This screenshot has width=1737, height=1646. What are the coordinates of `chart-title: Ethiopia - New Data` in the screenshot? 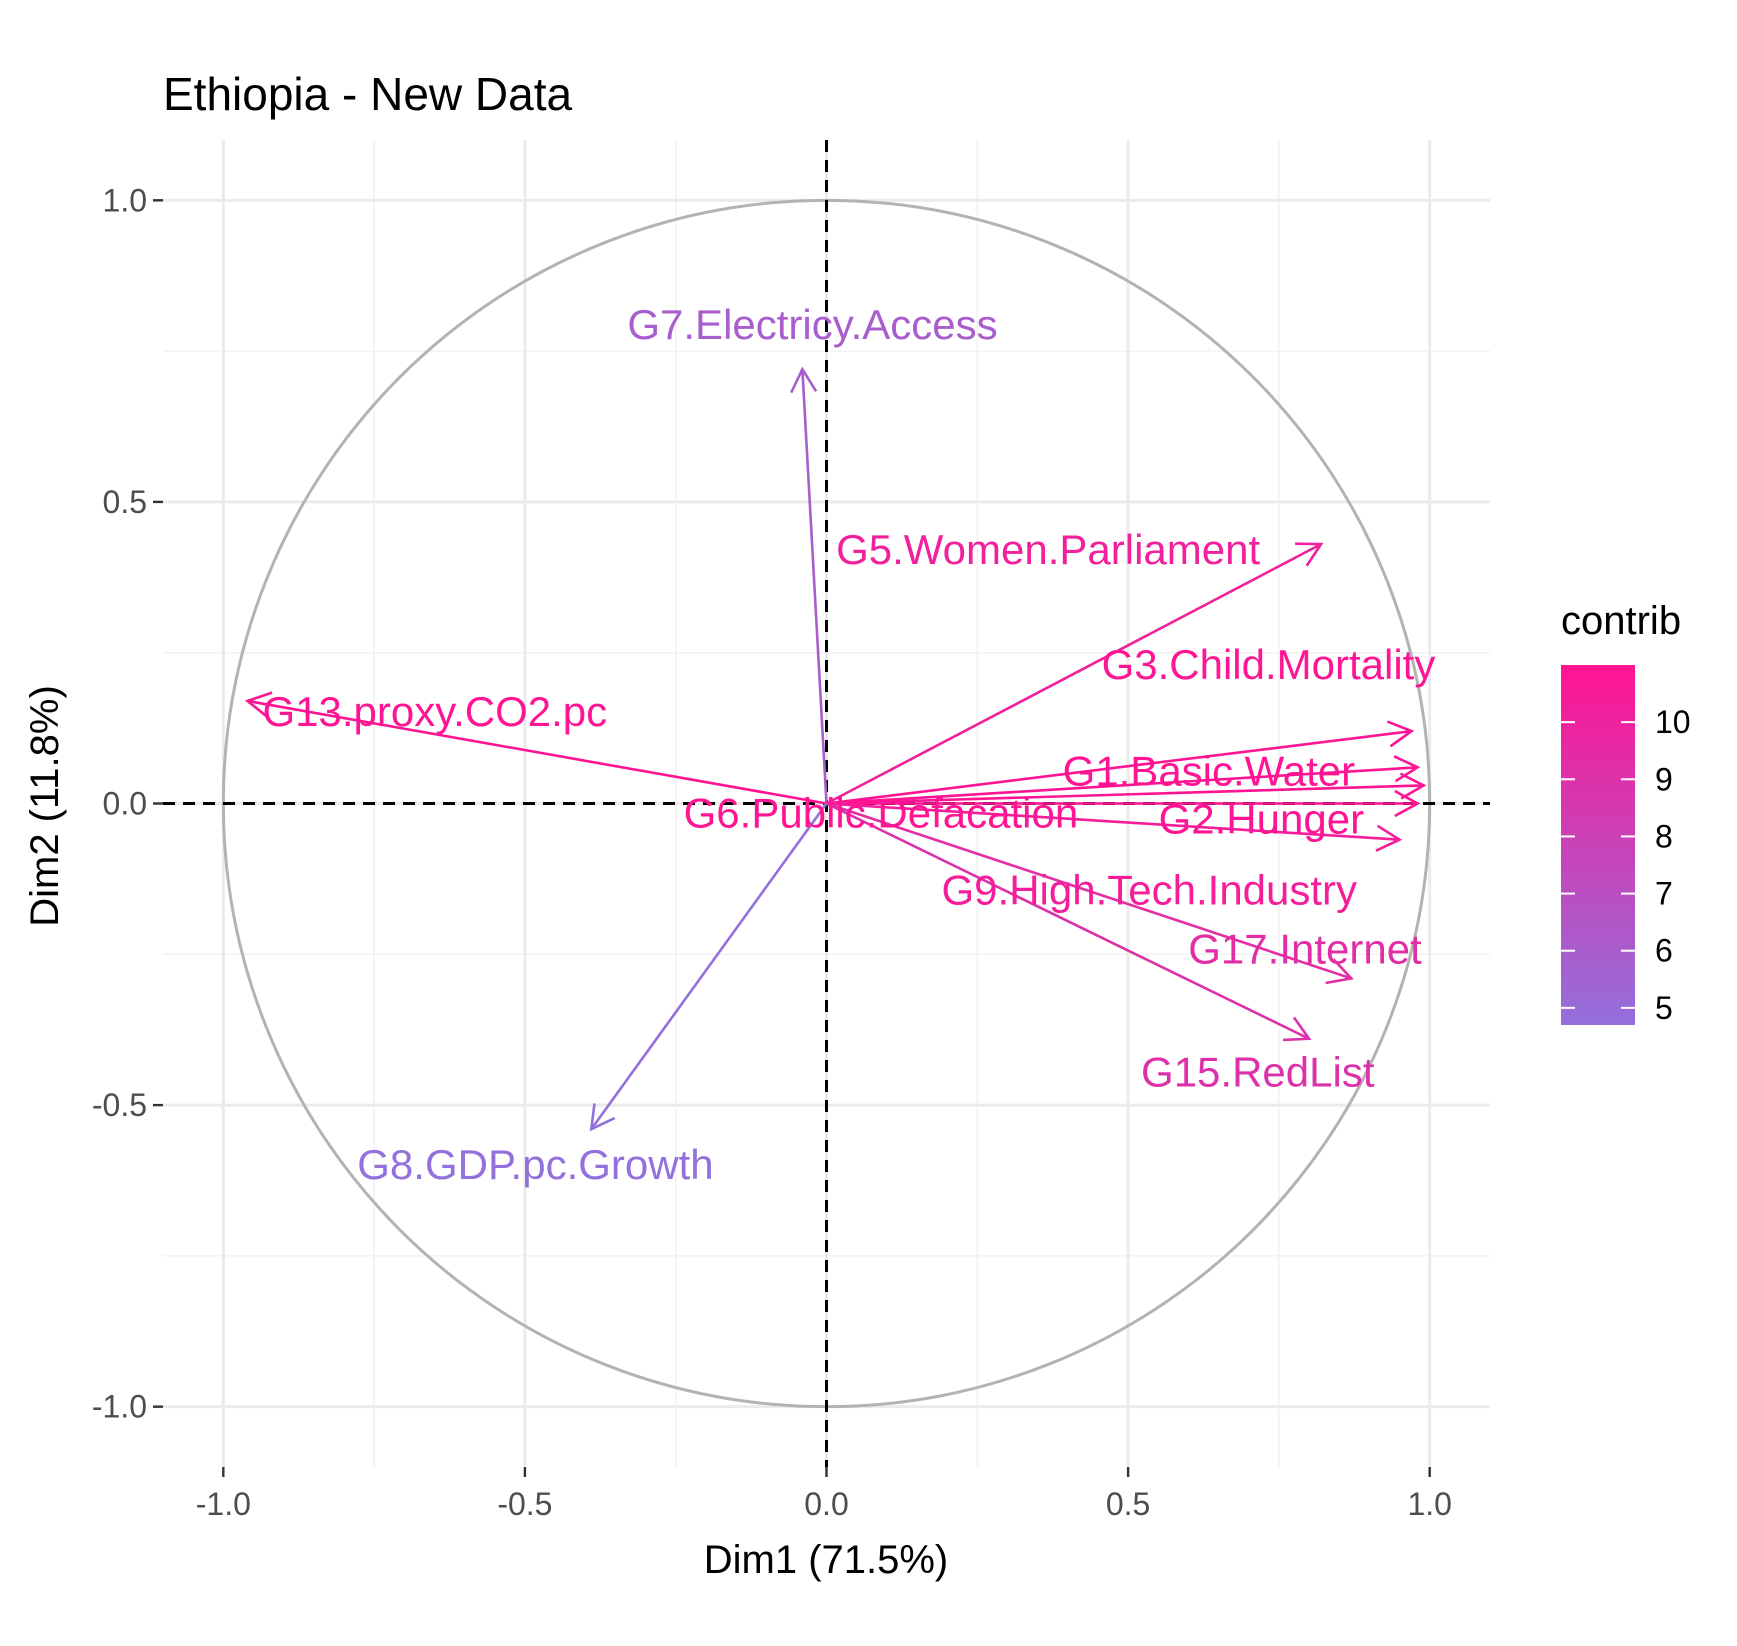 It's located at (367, 94).